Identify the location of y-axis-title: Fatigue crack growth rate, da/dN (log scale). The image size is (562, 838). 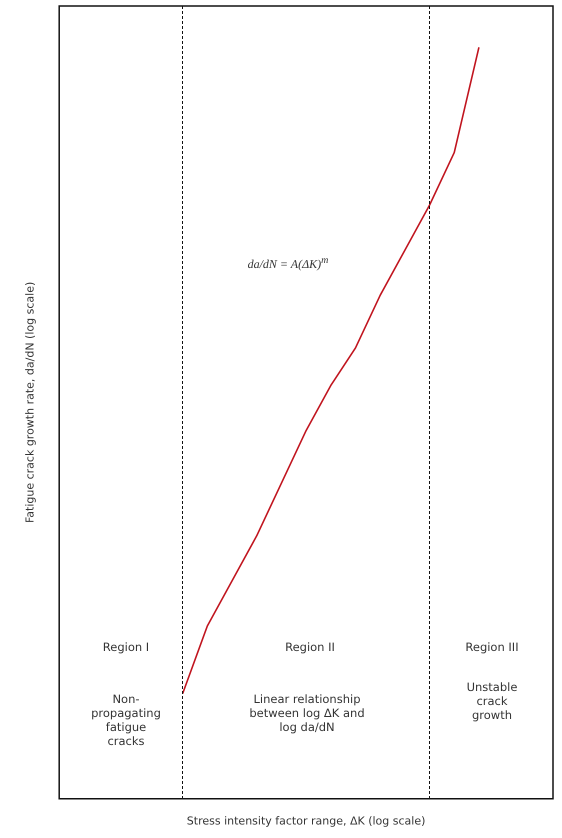
(29, 403).